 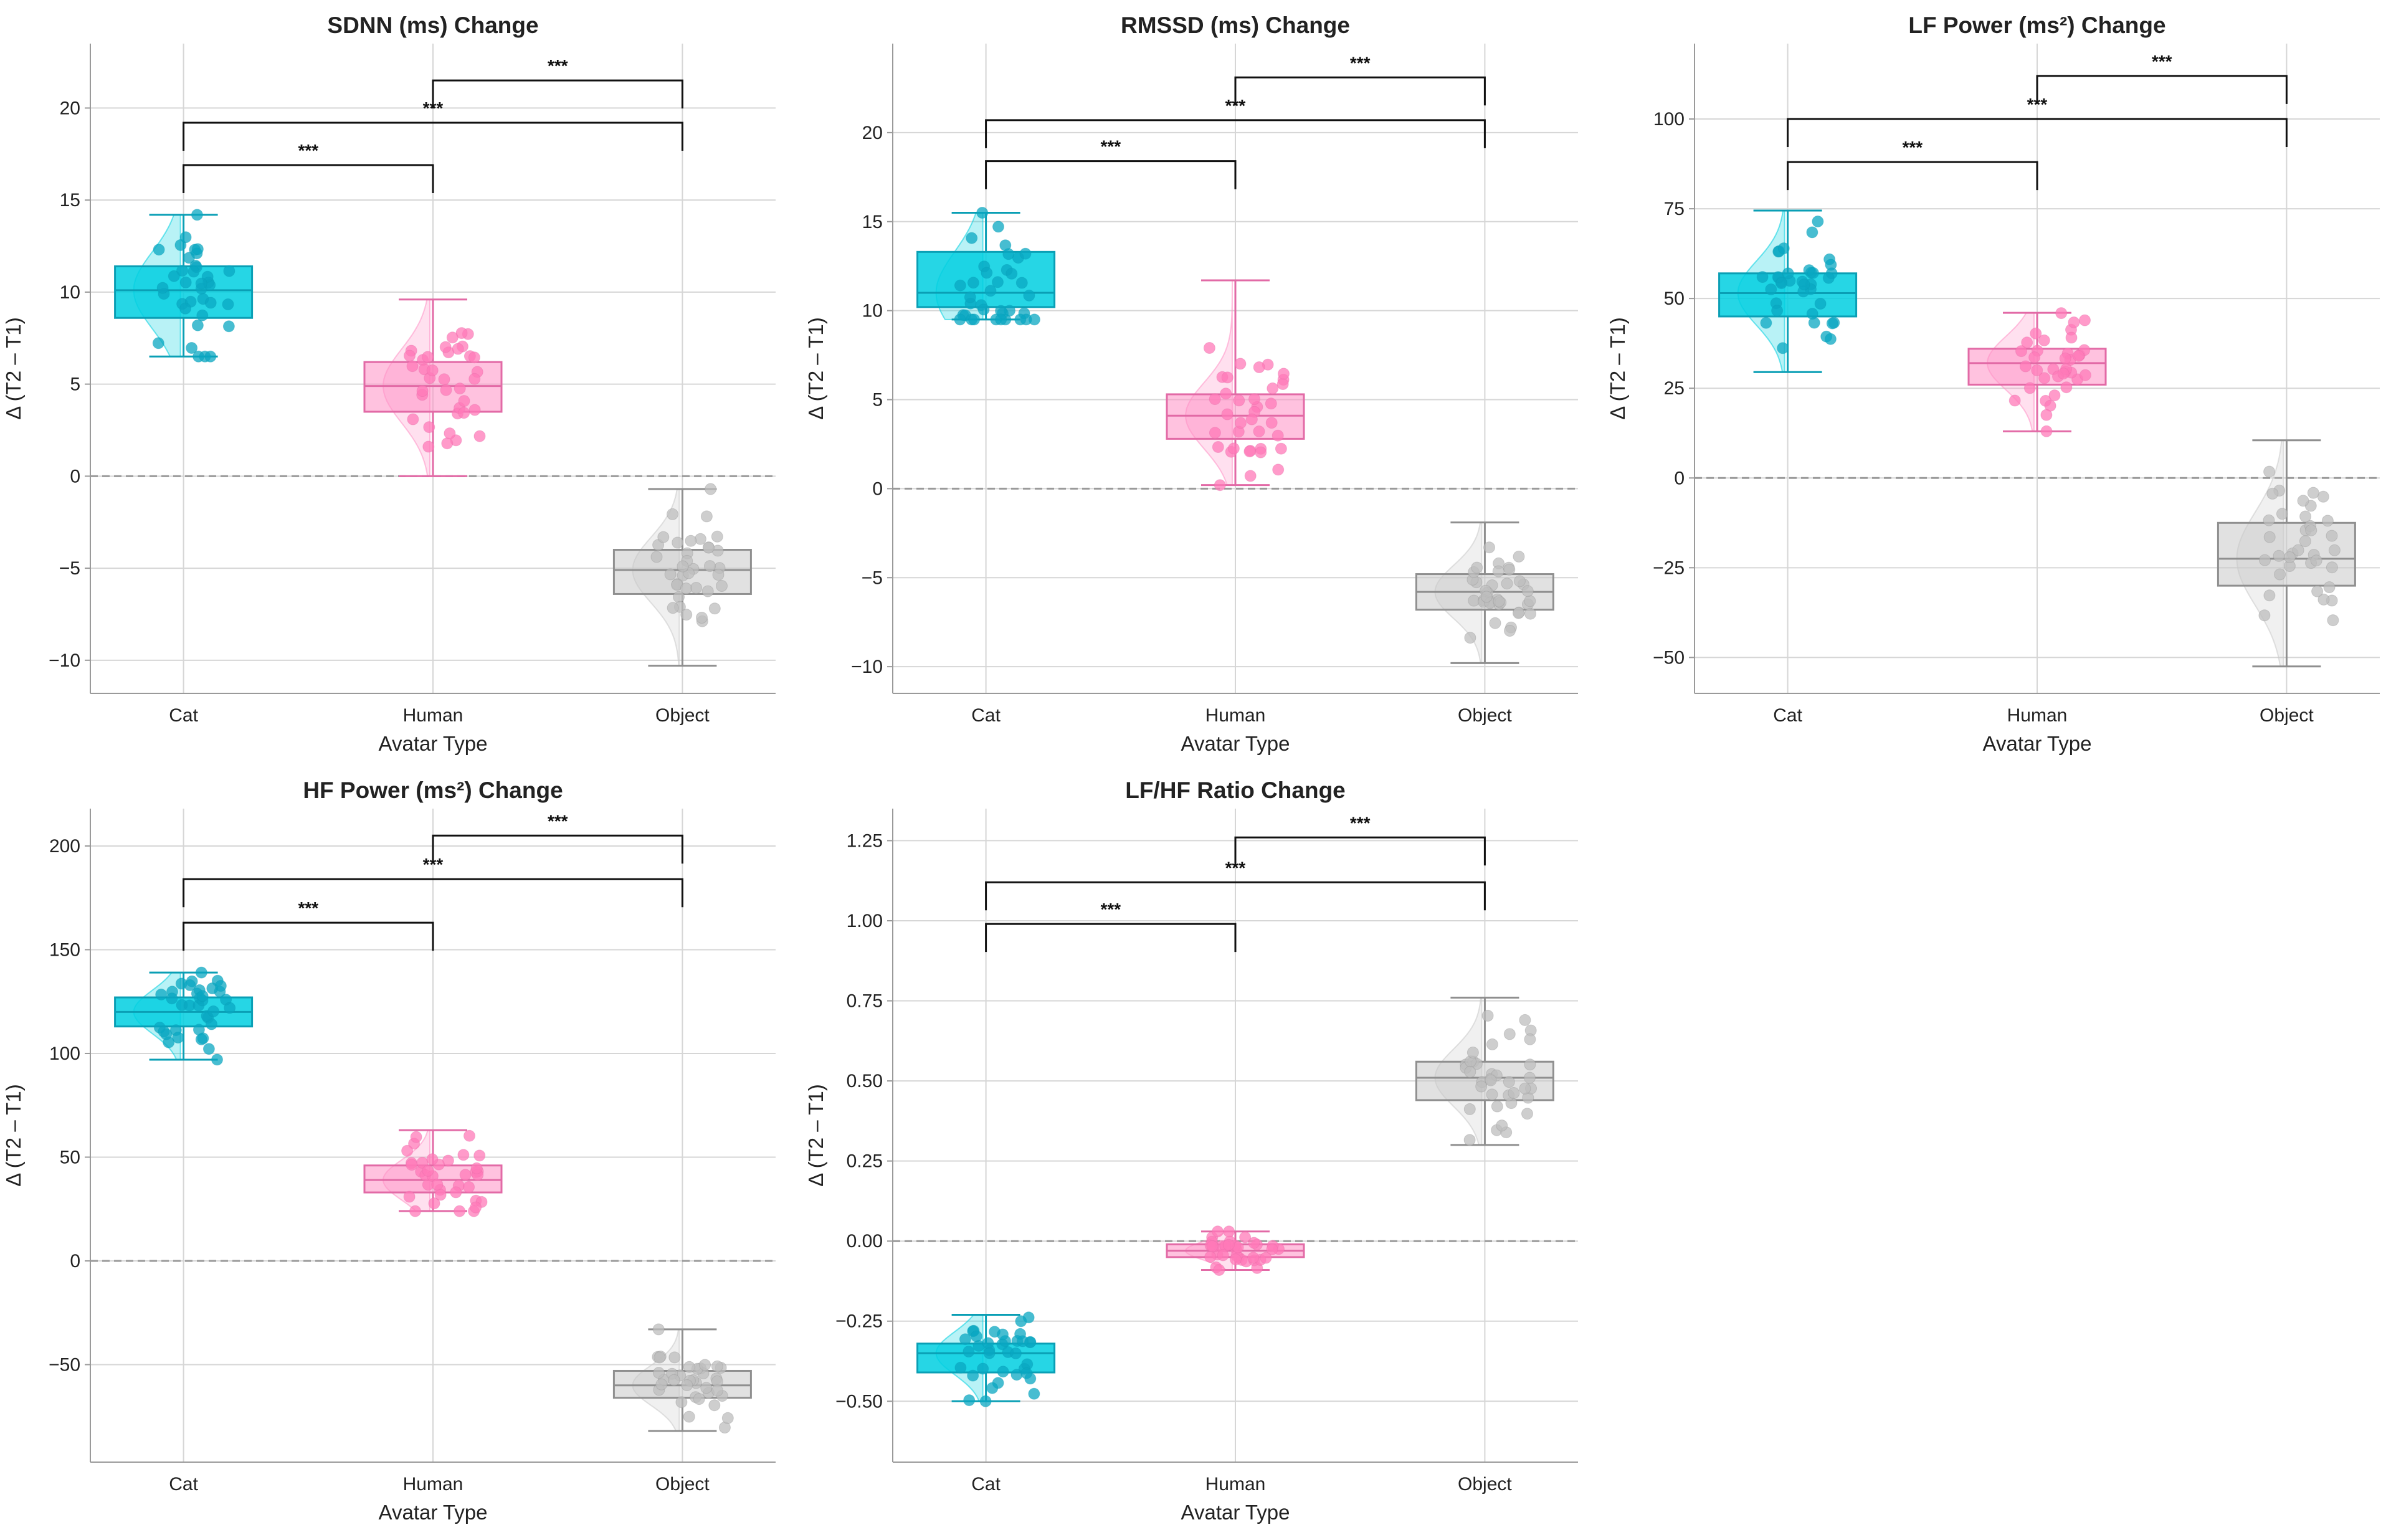 What do you see at coordinates (70, 292) in the screenshot?
I see `y-tick-label: 10` at bounding box center [70, 292].